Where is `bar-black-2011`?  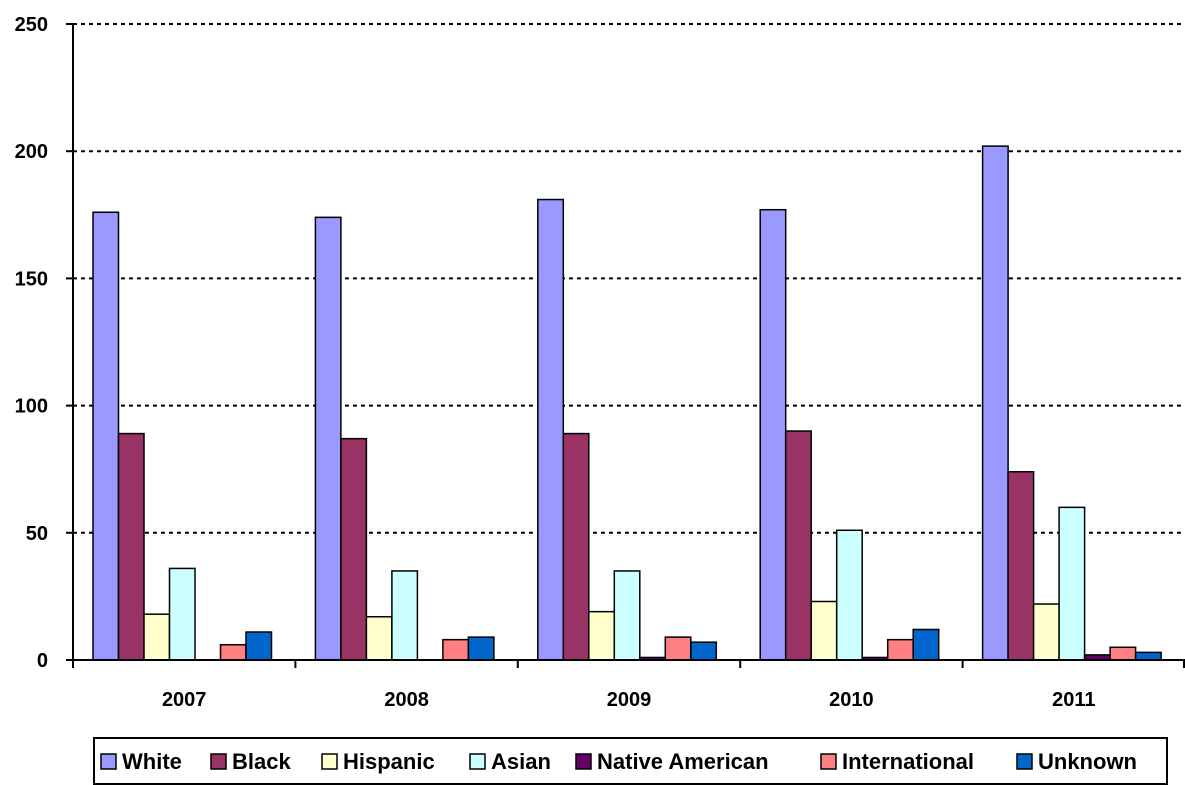 bar-black-2011 is located at coordinates (1021, 565).